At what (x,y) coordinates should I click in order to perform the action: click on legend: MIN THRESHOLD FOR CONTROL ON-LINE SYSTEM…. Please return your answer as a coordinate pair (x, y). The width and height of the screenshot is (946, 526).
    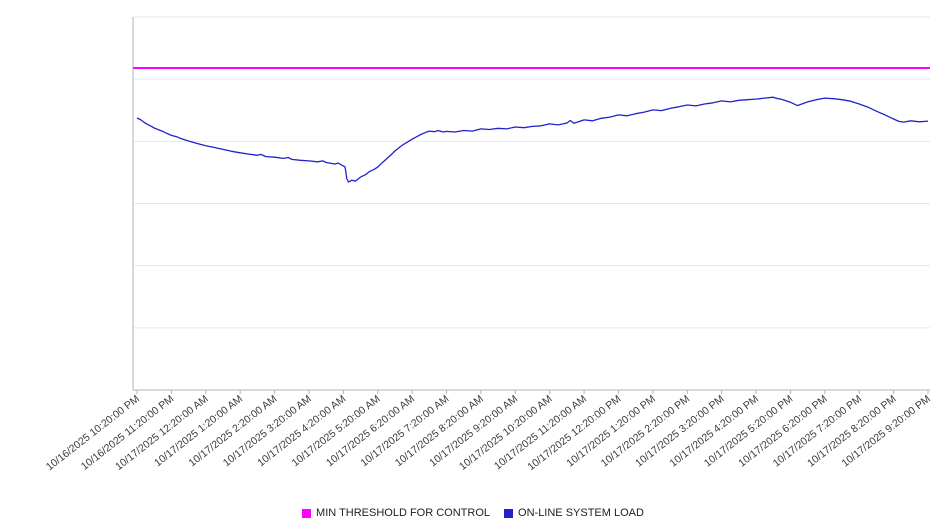
    Looking at the image, I should click on (473, 513).